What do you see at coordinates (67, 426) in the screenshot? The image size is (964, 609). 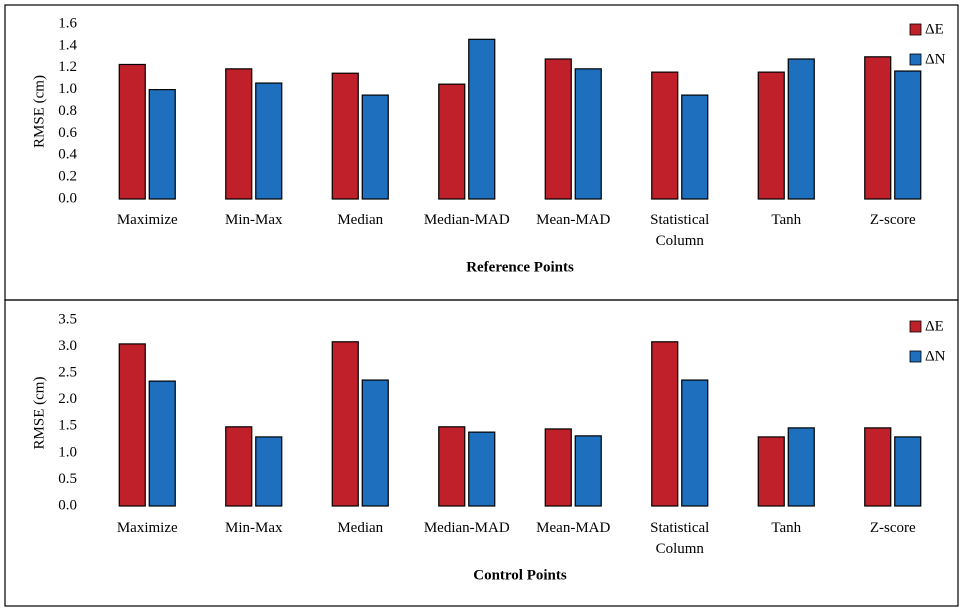 I see `y-tick-label: 1.5` at bounding box center [67, 426].